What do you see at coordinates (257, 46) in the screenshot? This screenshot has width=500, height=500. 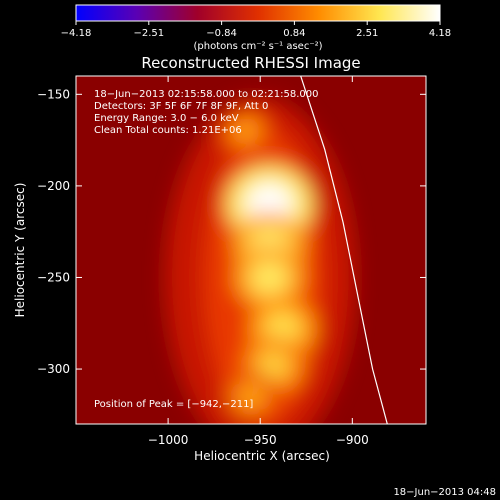 I see `colorbar-unit-label: (photons cm⁻² s⁻¹ asec⁻²)` at bounding box center [257, 46].